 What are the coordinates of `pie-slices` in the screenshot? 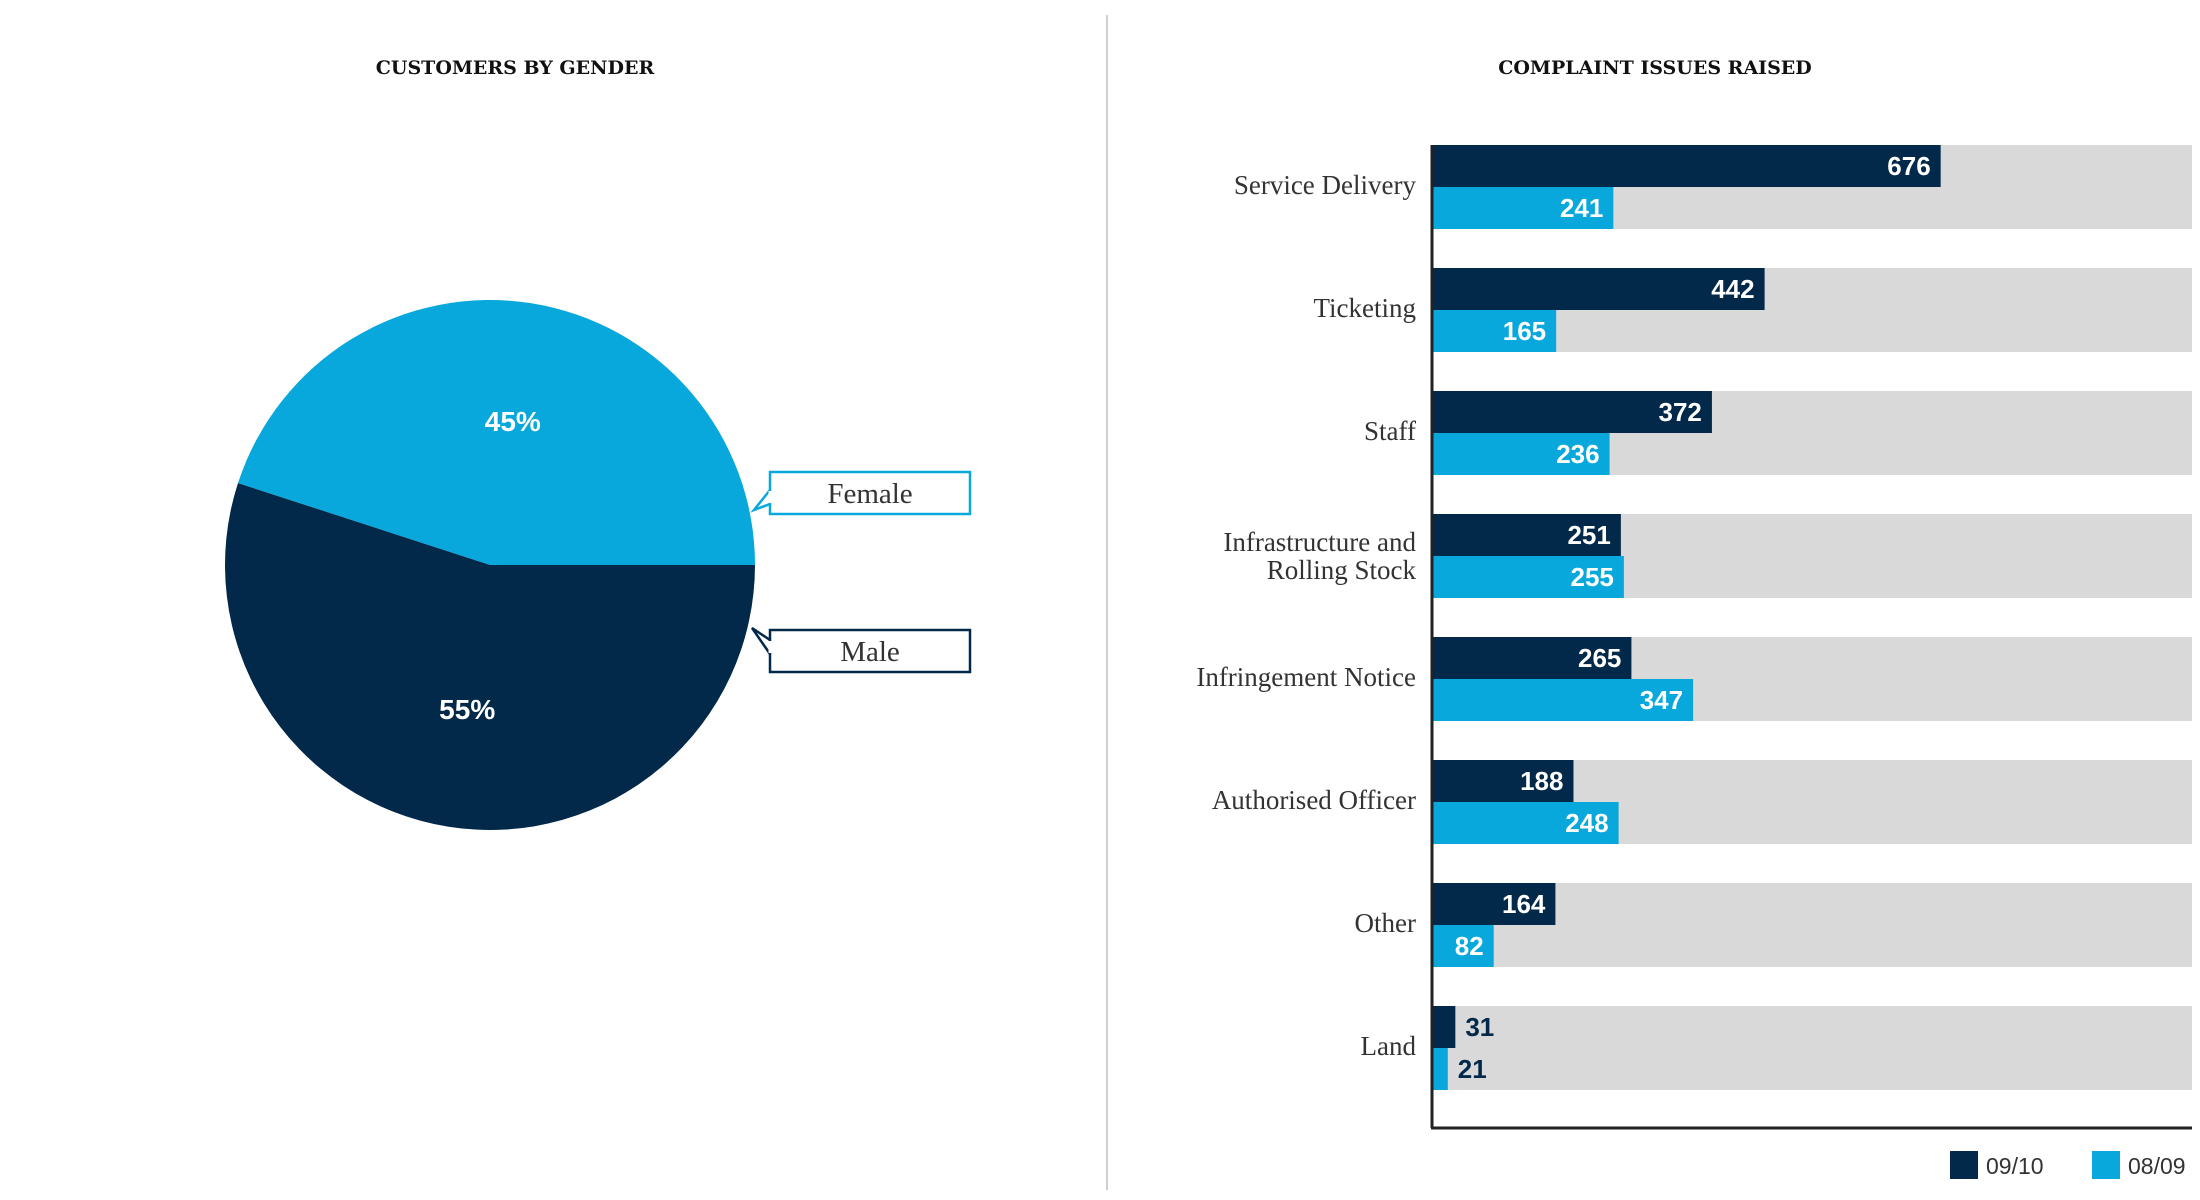 It's located at (490, 564).